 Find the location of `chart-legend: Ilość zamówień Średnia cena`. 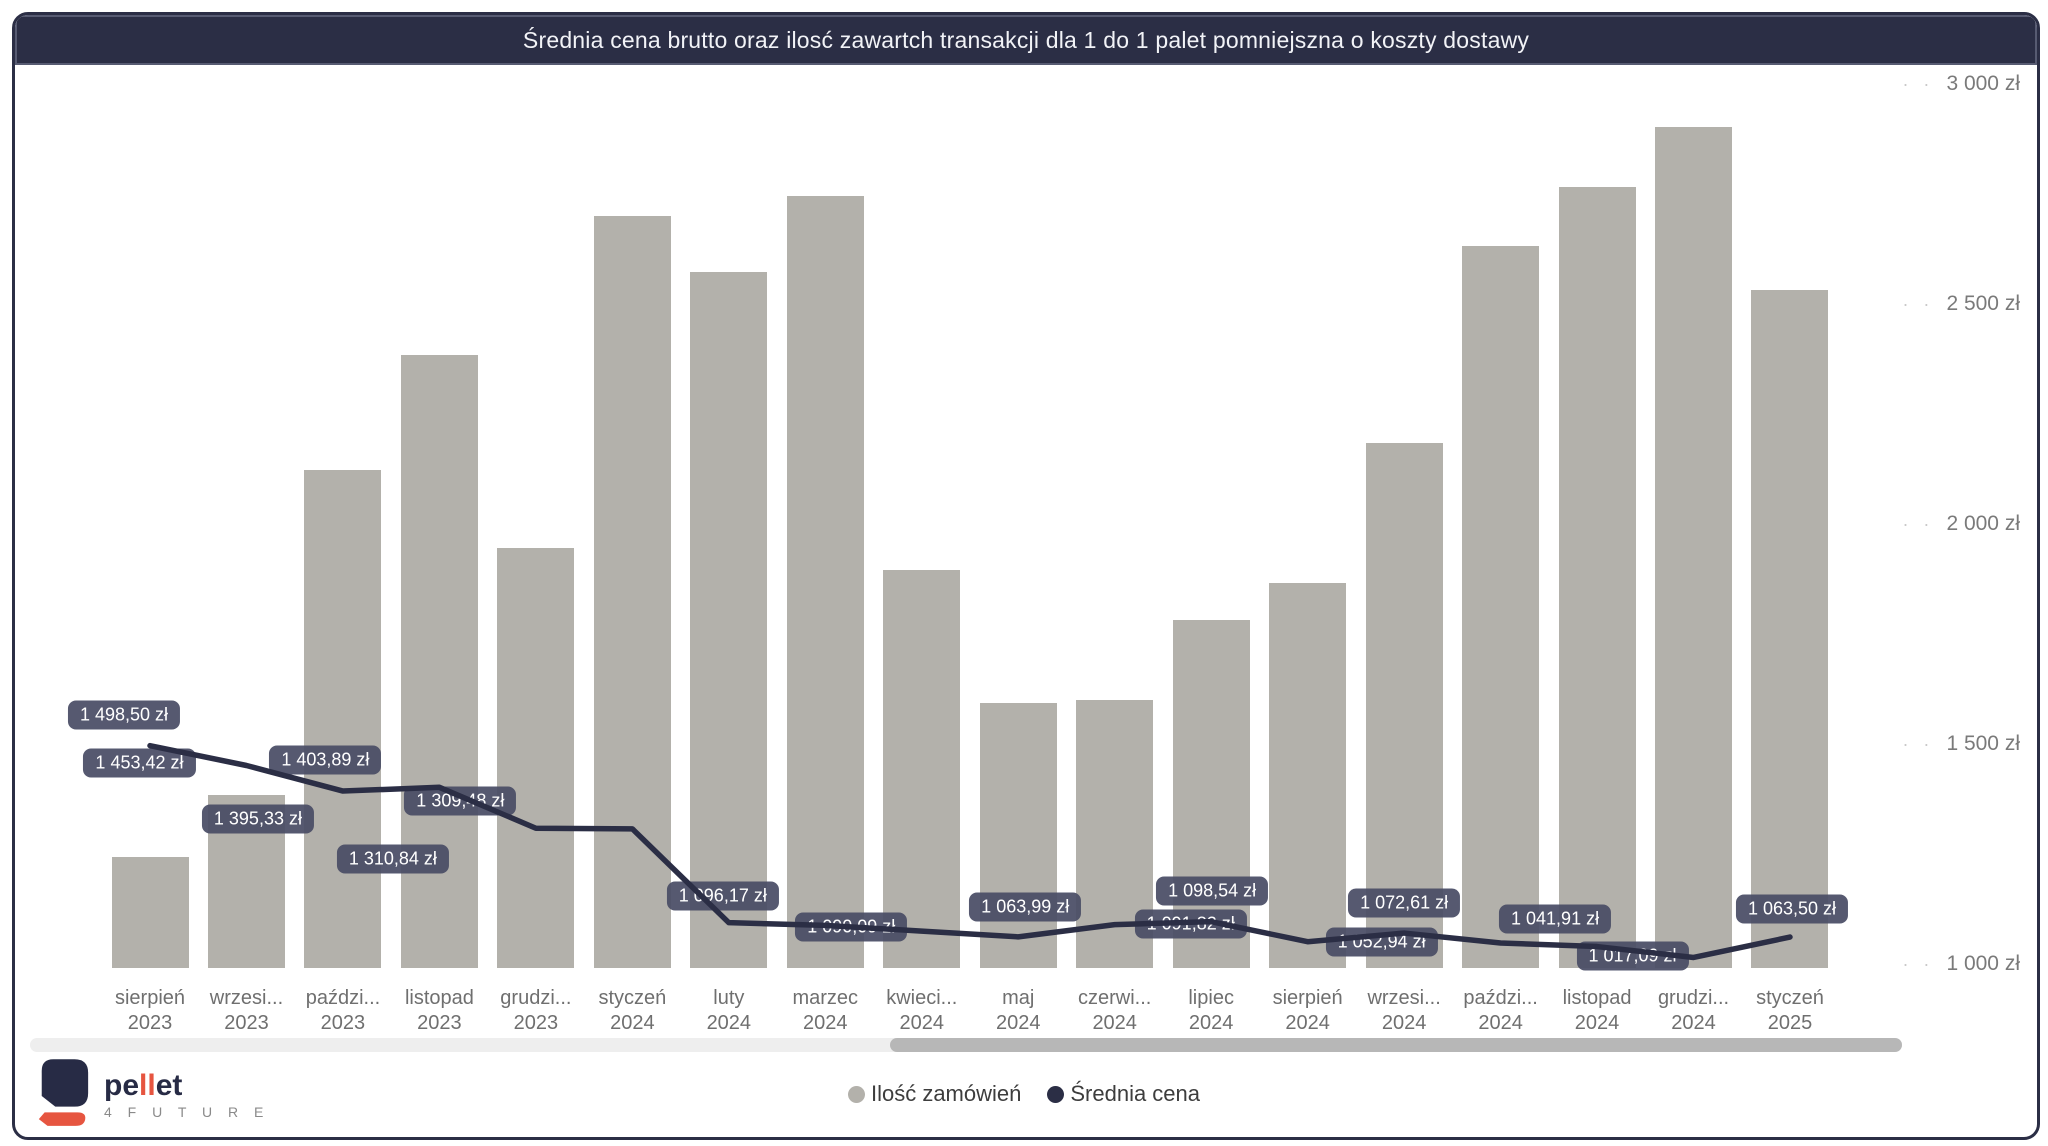

chart-legend: Ilość zamówień Średnia cena is located at coordinates (1024, 1094).